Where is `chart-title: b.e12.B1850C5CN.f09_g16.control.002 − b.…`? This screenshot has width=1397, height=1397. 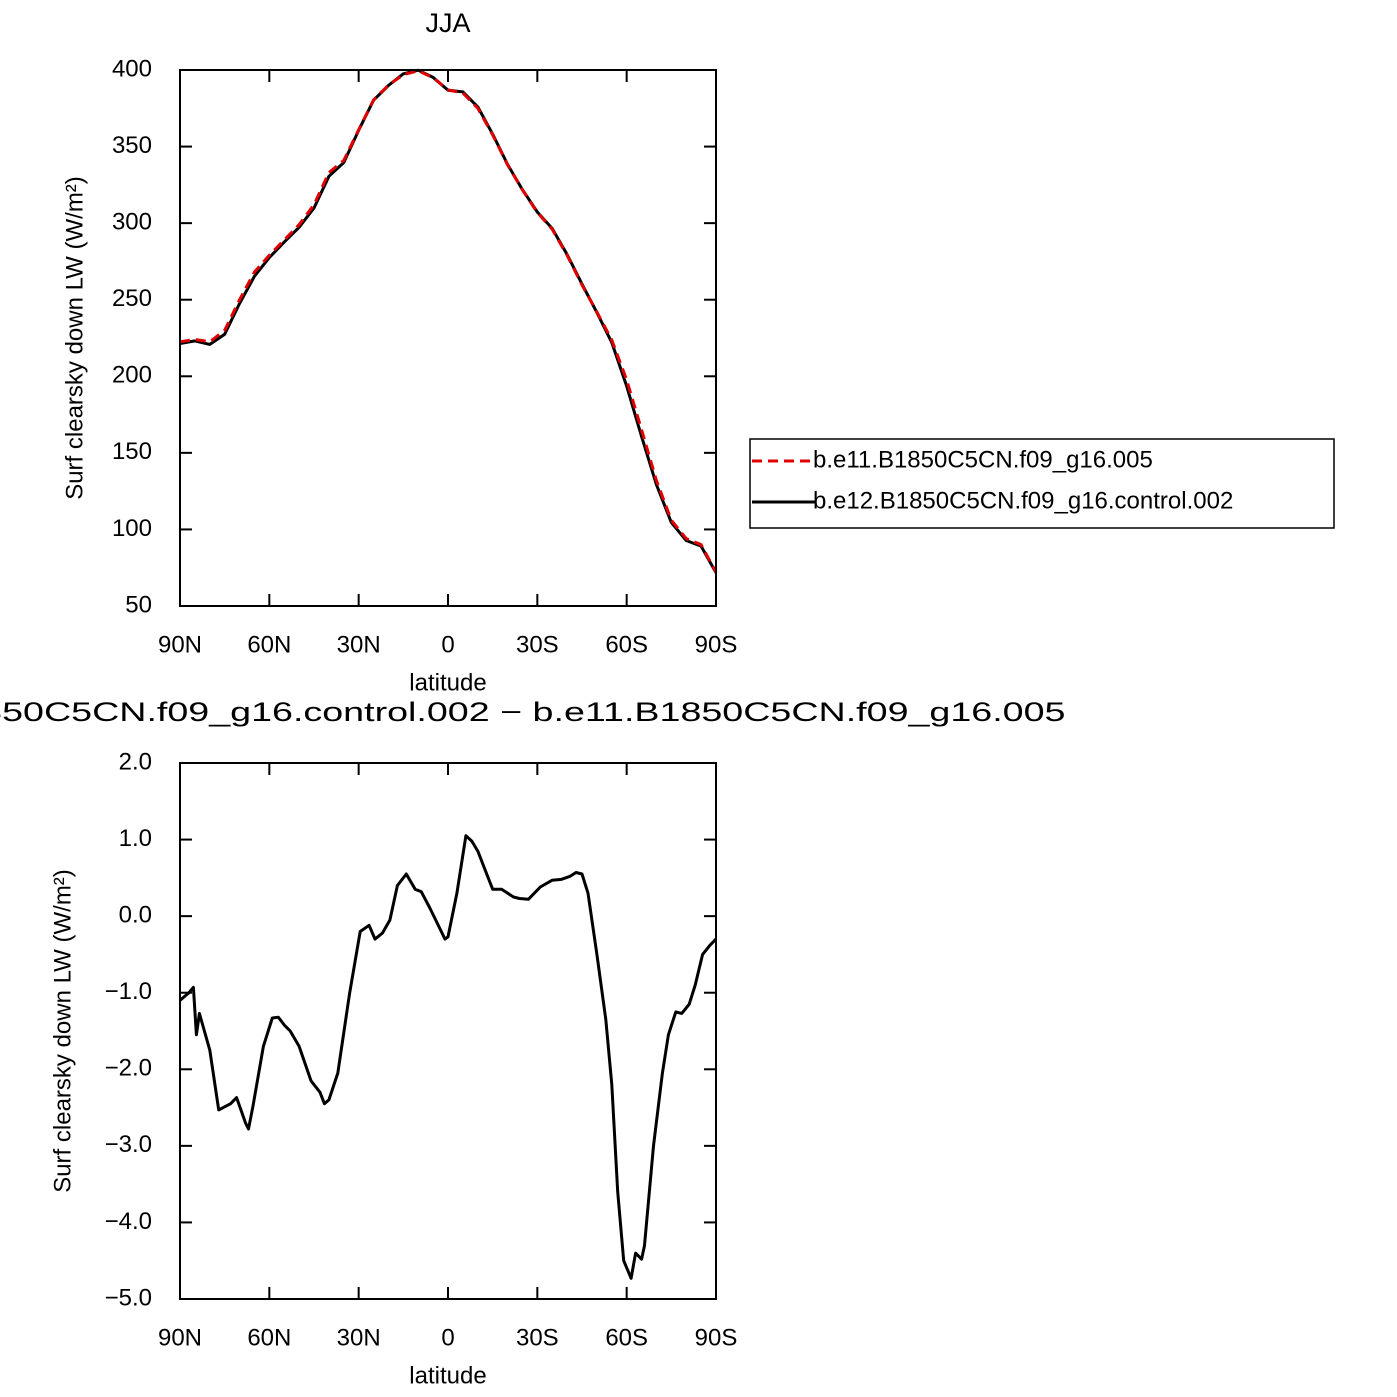 chart-title: b.e12.B1850C5CN.f09_g16.control.002 − b.… is located at coordinates (533, 712).